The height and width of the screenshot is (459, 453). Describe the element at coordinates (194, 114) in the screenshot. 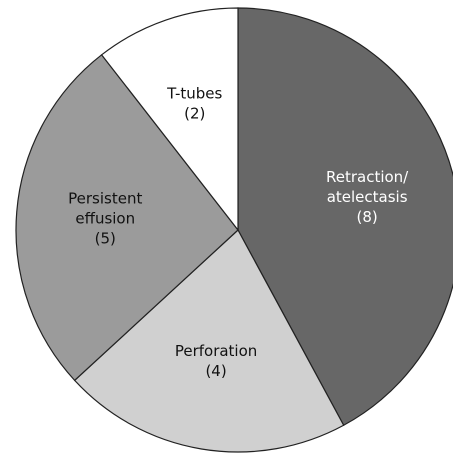

I see `value-label: (2)` at that location.